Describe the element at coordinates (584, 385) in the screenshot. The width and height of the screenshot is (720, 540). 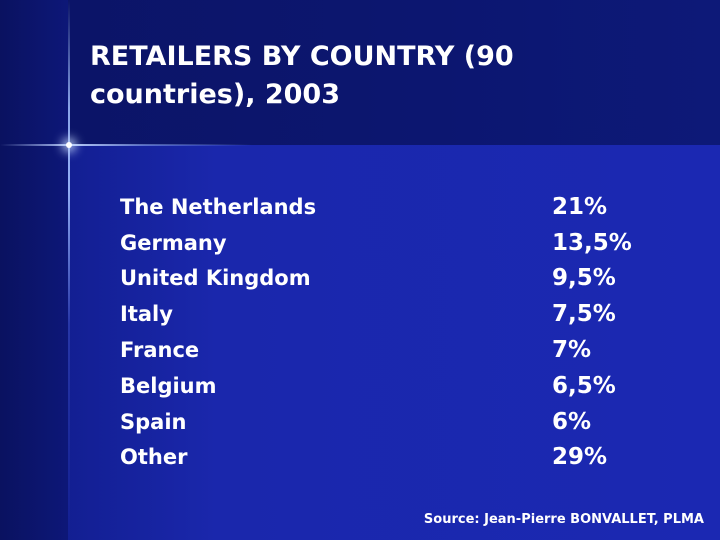
I see `share-value: 6,5%` at that location.